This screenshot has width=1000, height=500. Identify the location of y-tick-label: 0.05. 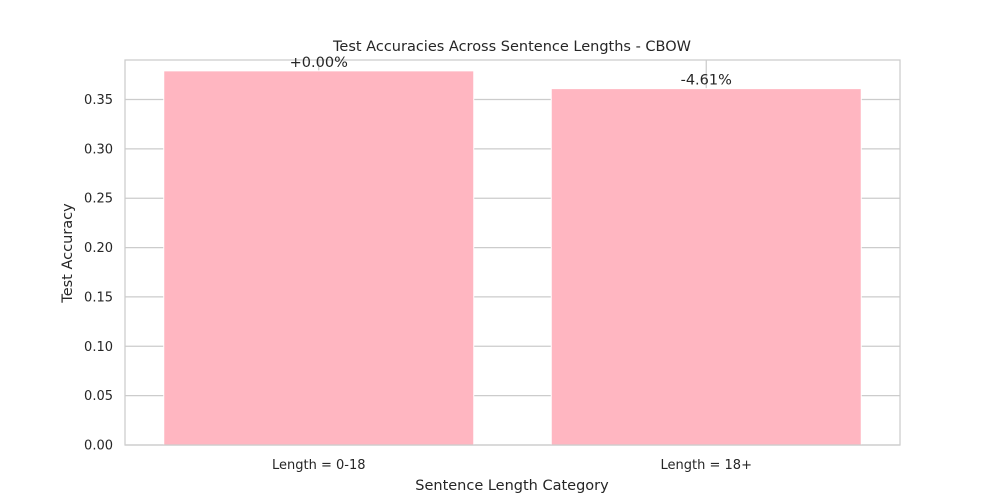
(98, 396).